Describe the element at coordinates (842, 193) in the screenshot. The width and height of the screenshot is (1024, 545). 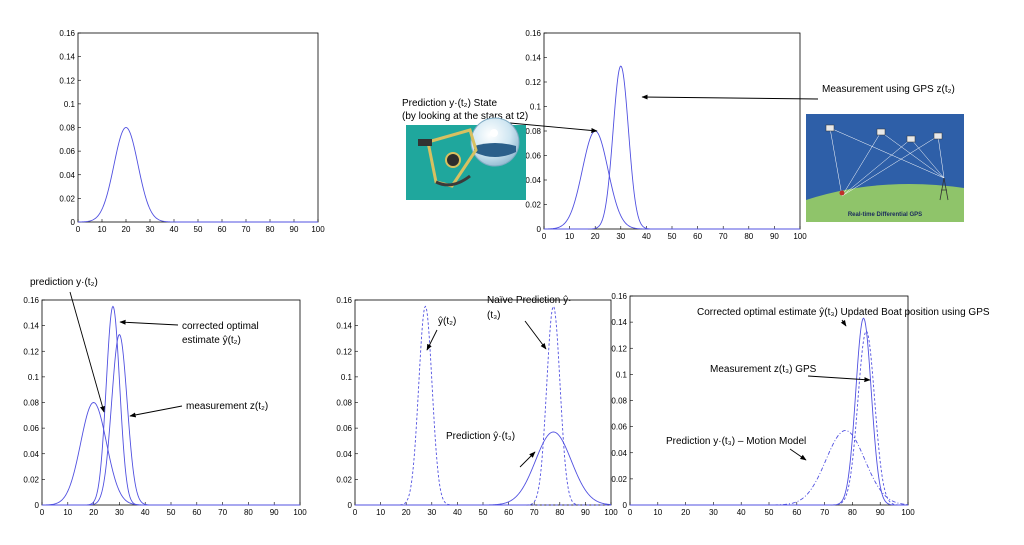
I see `gps-receiver-person` at that location.